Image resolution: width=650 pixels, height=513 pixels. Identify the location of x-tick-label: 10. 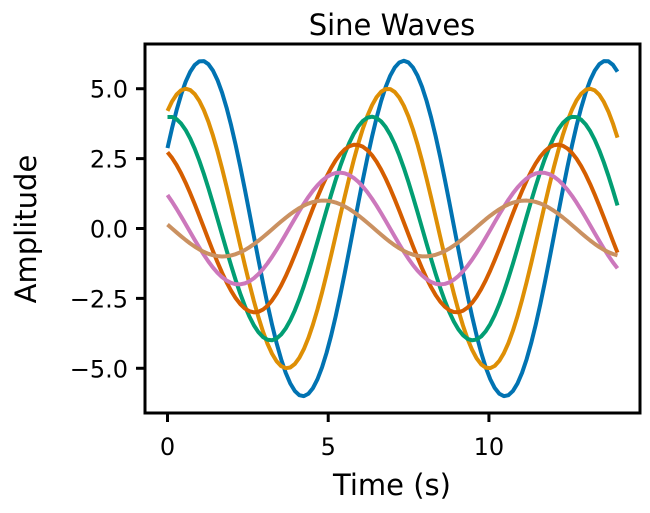
(489, 447).